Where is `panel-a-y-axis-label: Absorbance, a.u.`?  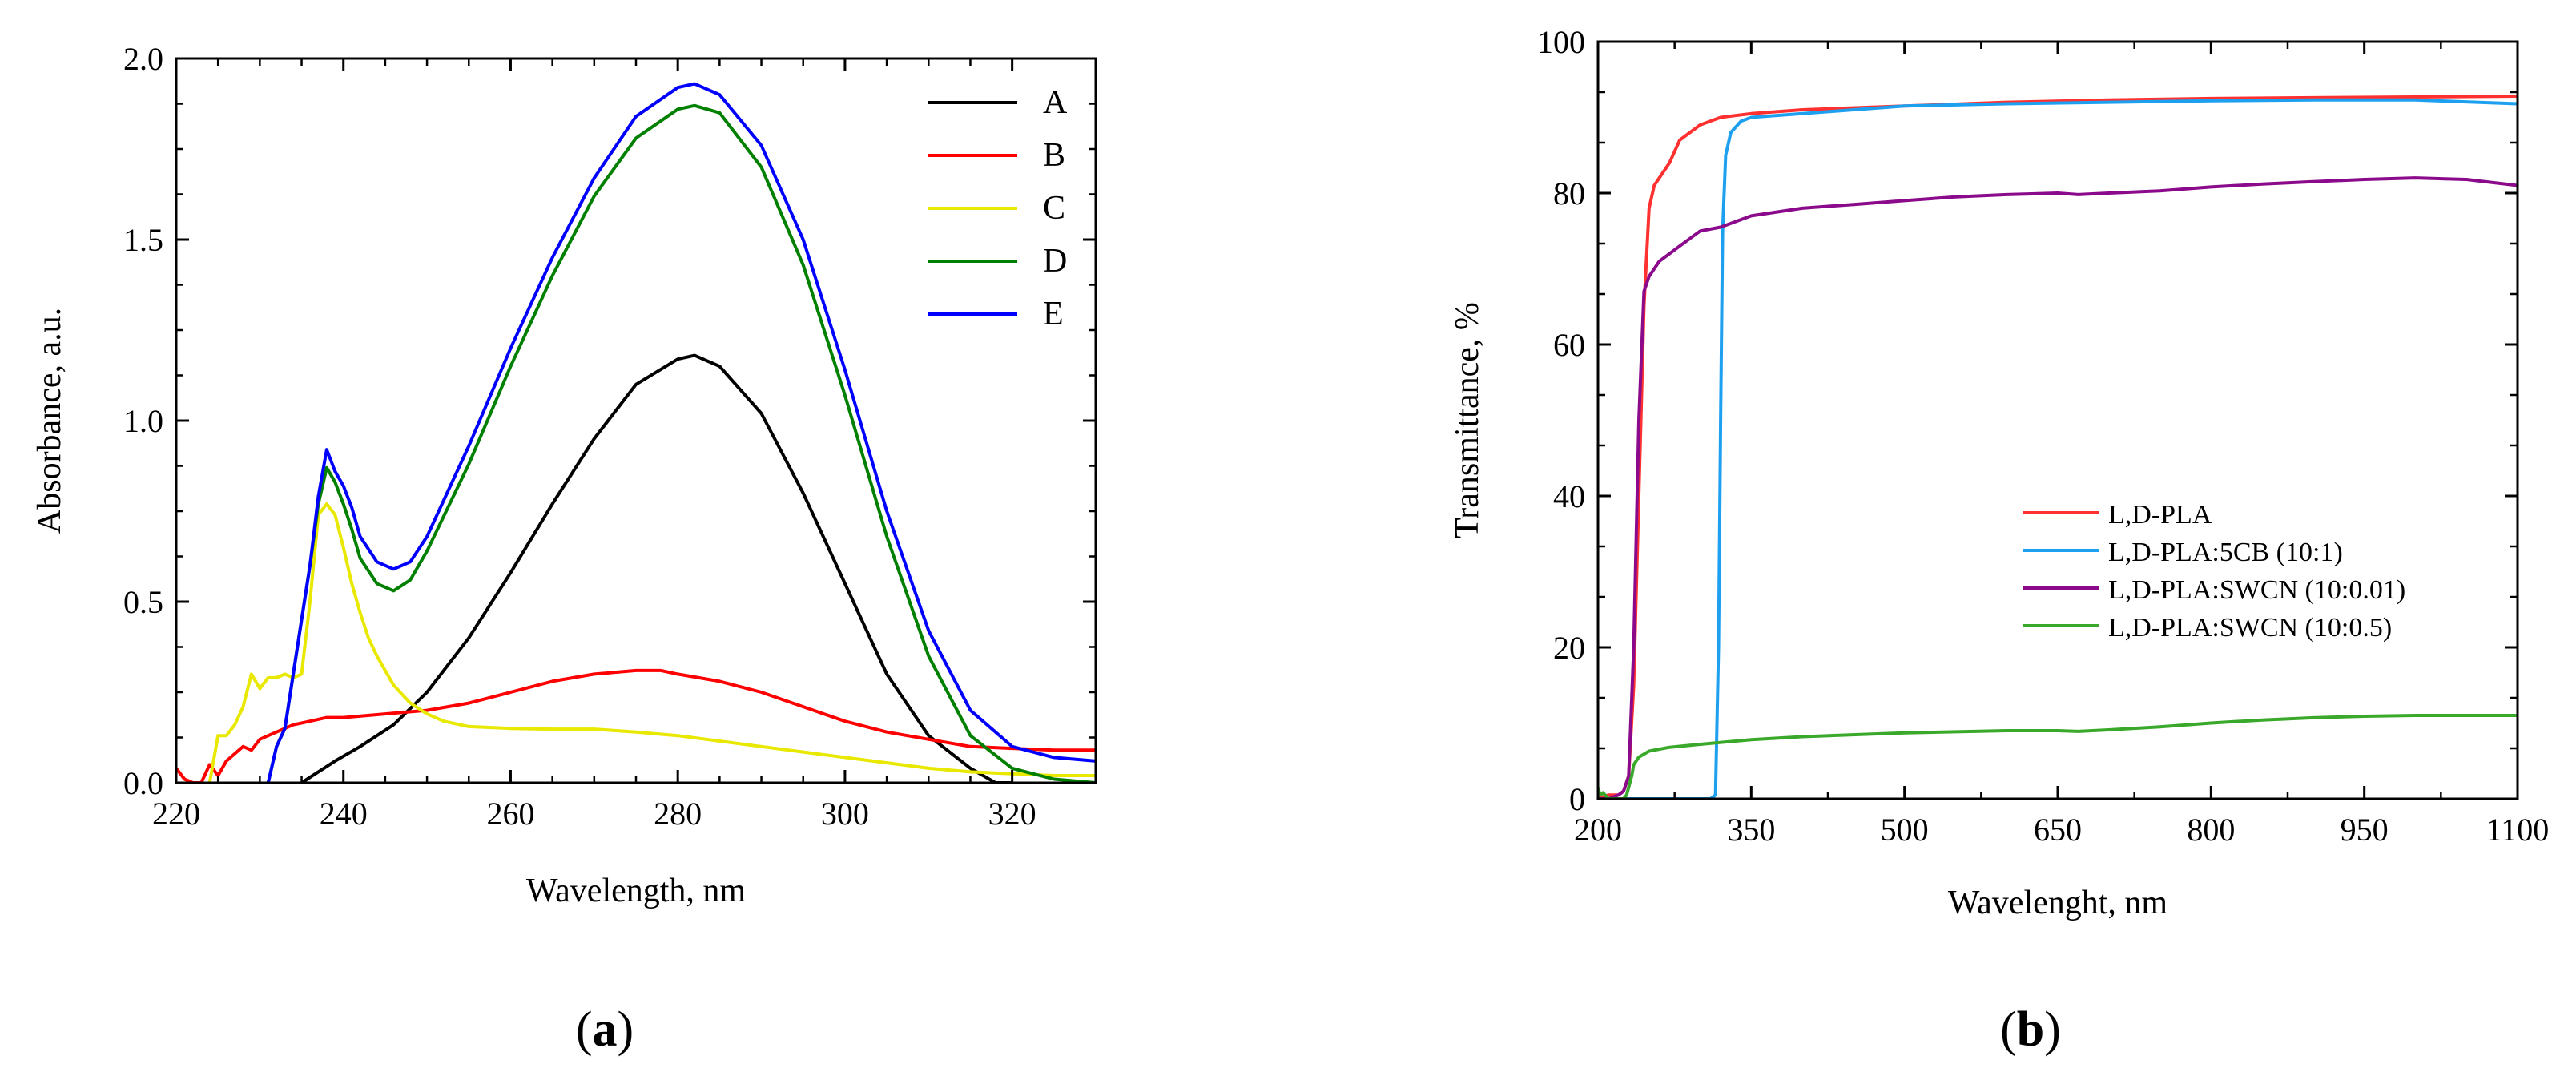 panel-a-y-axis-label: Absorbance, a.u. is located at coordinates (49, 421).